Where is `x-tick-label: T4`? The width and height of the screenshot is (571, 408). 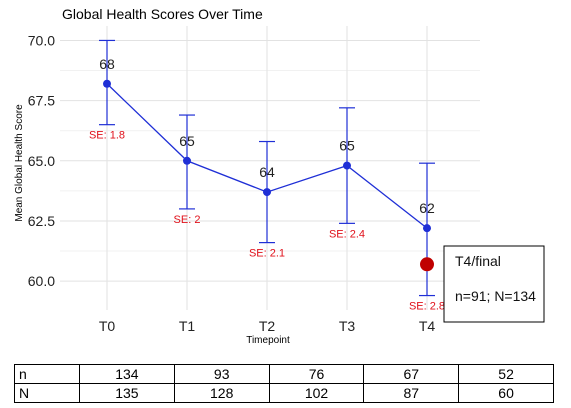 x-tick-label: T4 is located at coordinates (427, 326).